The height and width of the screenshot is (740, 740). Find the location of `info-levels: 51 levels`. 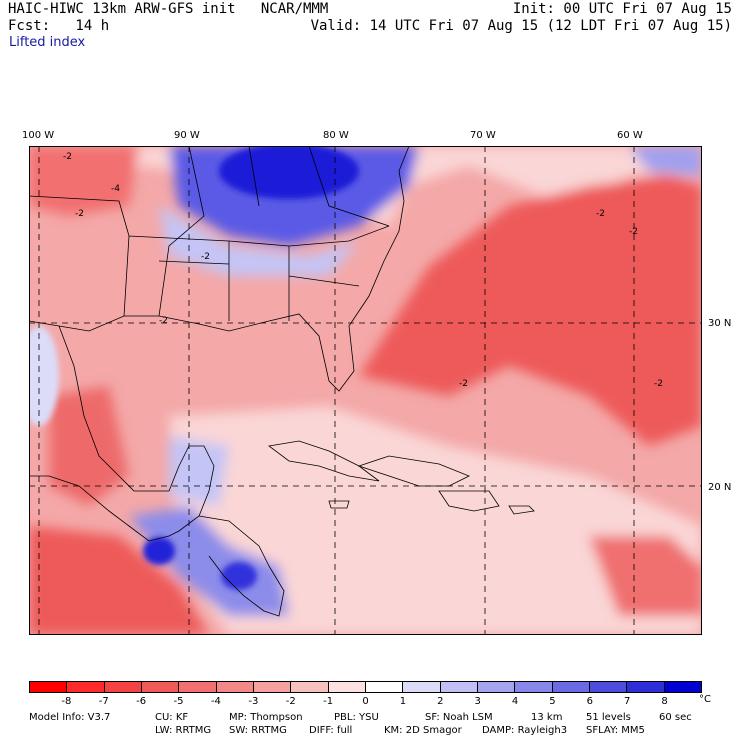

info-levels: 51 levels is located at coordinates (608, 717).